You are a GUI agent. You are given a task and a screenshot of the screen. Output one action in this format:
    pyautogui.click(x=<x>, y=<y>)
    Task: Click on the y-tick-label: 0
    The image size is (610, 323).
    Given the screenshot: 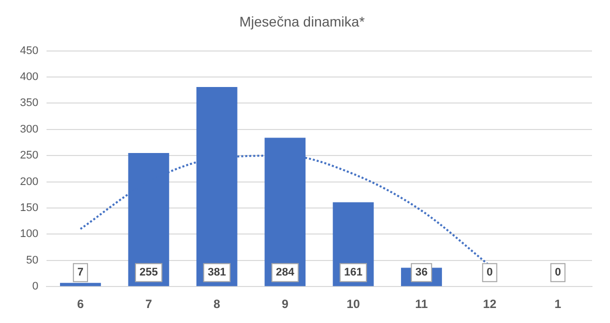 What is the action you would take?
    pyautogui.click(x=35, y=286)
    